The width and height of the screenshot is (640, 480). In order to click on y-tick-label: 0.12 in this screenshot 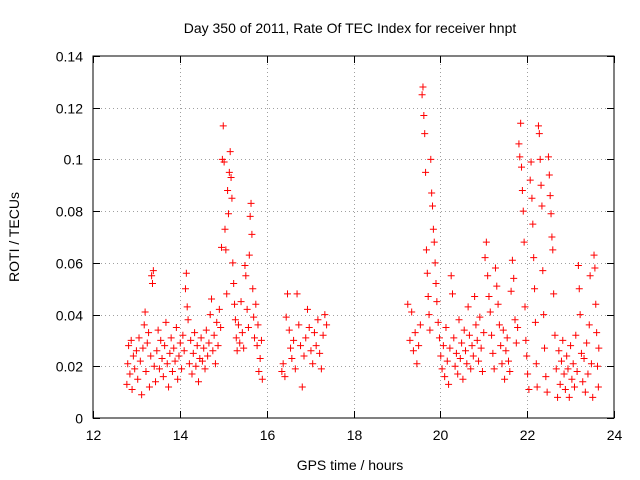, I will do `click(69, 109)`.